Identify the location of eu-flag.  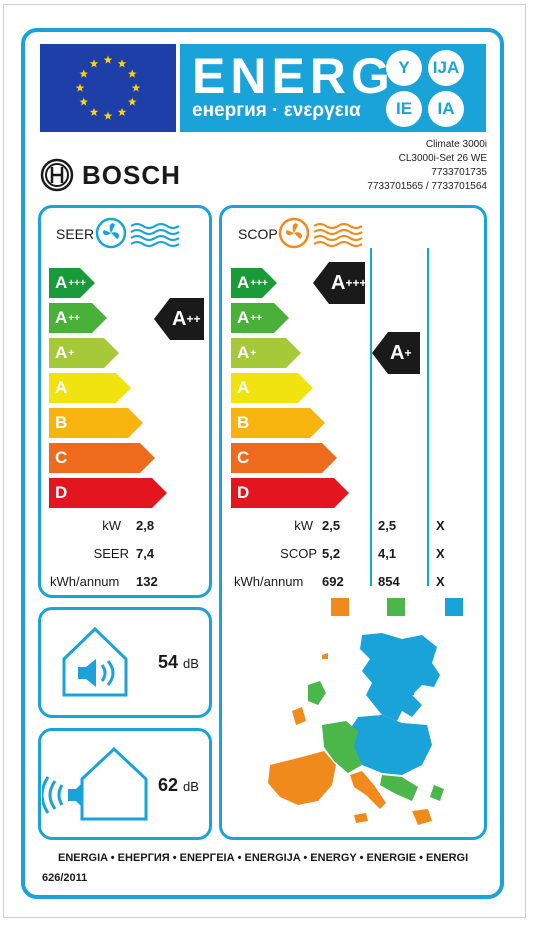
(108, 88).